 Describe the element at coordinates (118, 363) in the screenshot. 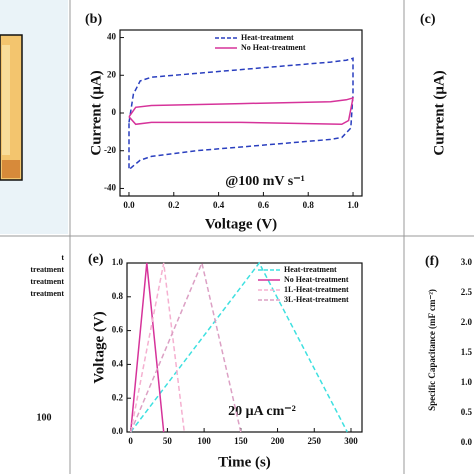

I see `y-tick-label: 0.4` at that location.